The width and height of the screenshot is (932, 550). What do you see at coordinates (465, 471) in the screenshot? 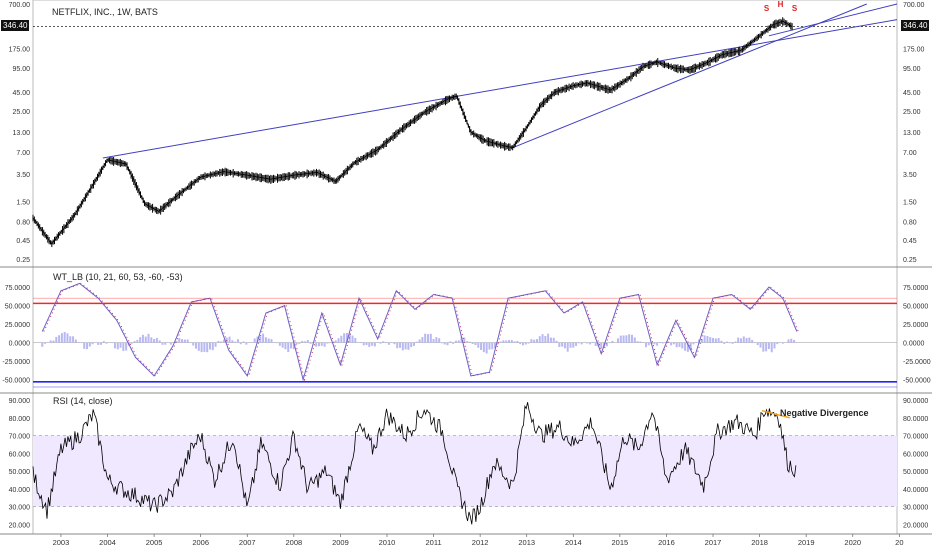
I see `rsi-band-fill` at bounding box center [465, 471].